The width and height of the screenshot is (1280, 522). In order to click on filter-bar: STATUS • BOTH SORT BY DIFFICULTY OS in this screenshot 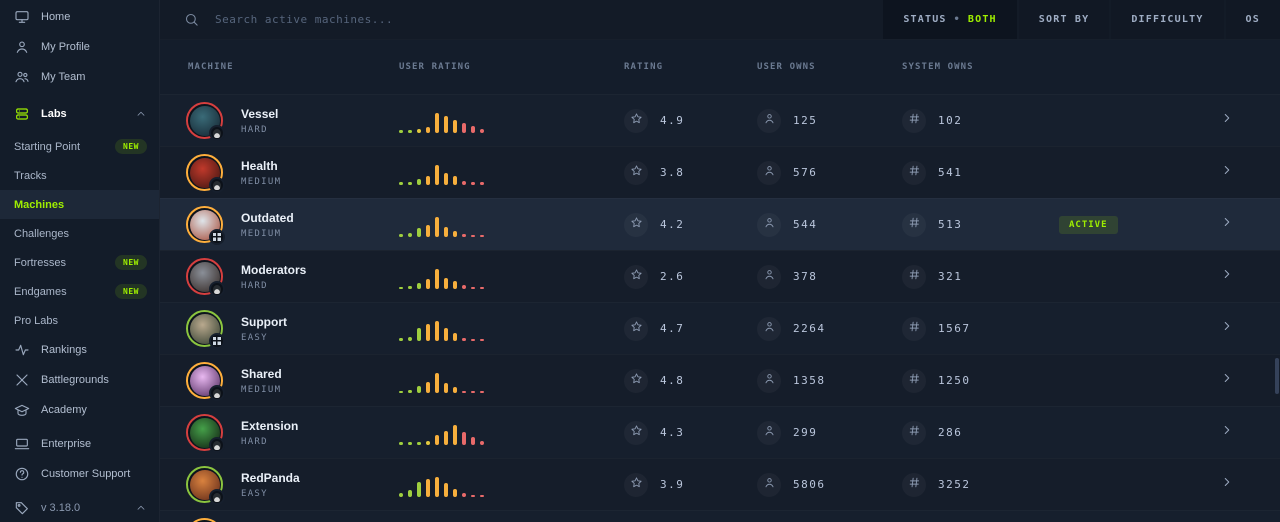, I will do `click(1080, 19)`.